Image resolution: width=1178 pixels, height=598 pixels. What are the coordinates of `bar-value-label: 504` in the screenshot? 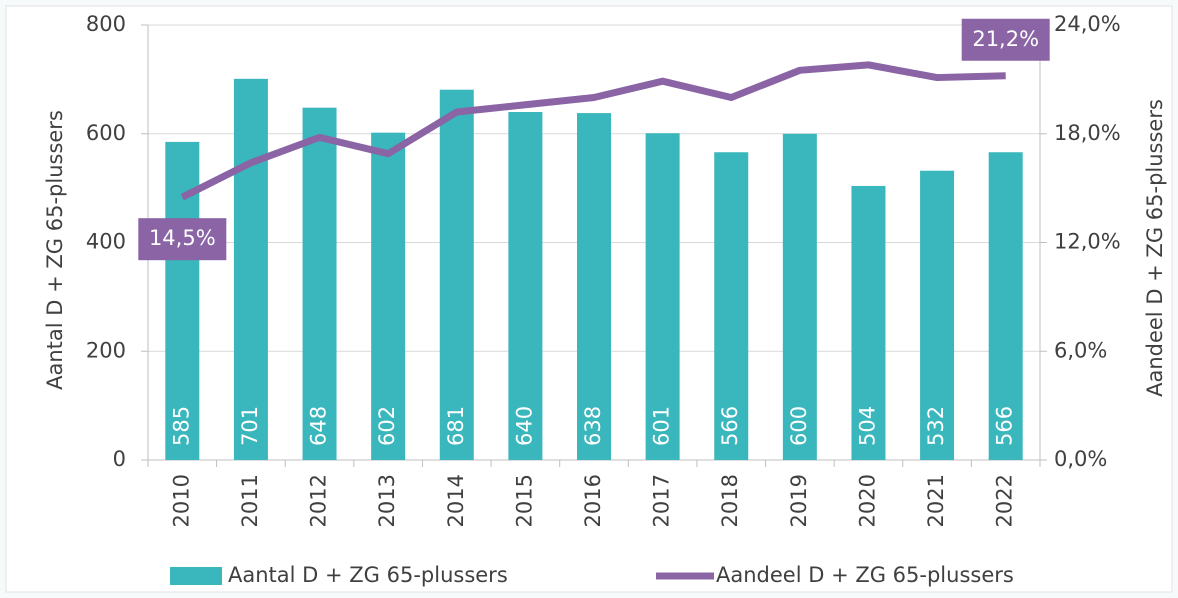 It's located at (867, 426).